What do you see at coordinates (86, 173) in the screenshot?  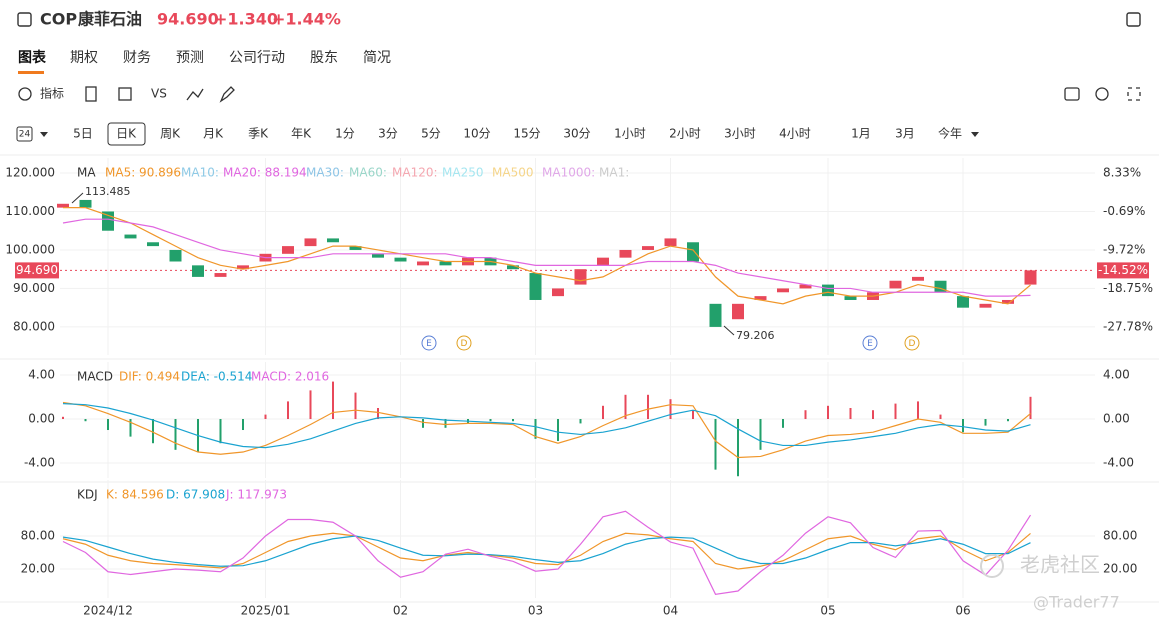 I see `legend-entry: MA` at bounding box center [86, 173].